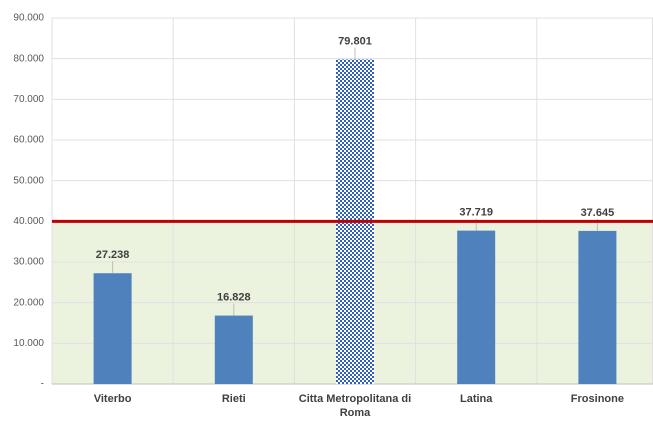 The height and width of the screenshot is (423, 653). What do you see at coordinates (28, 343) in the screenshot?
I see `y-tick-label: 10.000` at bounding box center [28, 343].